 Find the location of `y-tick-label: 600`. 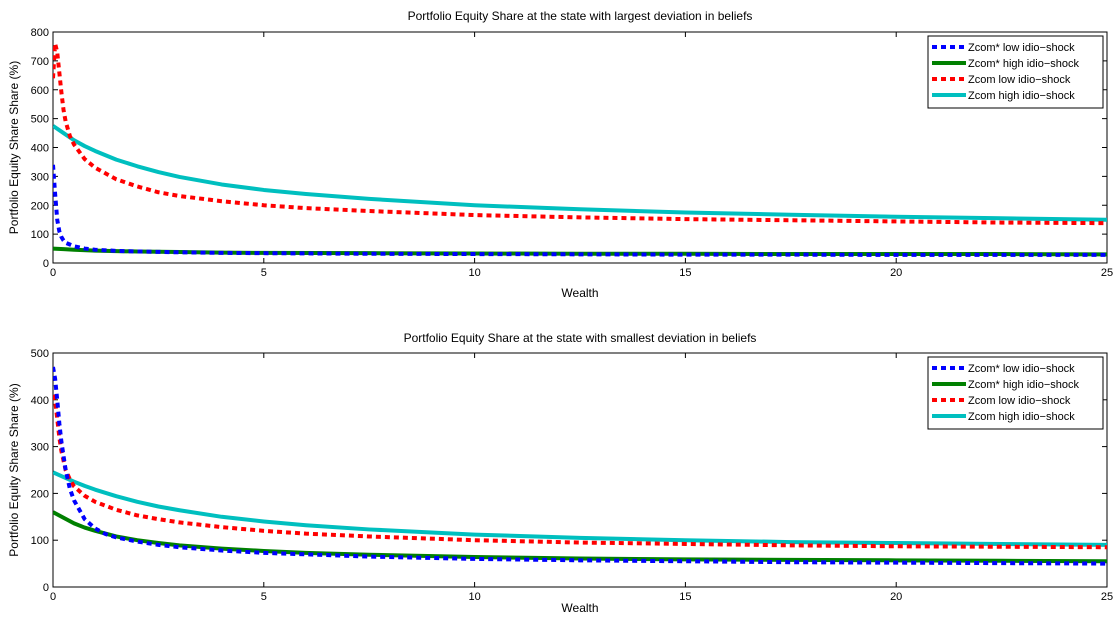

y-tick-label: 600 is located at coordinates (40, 91).